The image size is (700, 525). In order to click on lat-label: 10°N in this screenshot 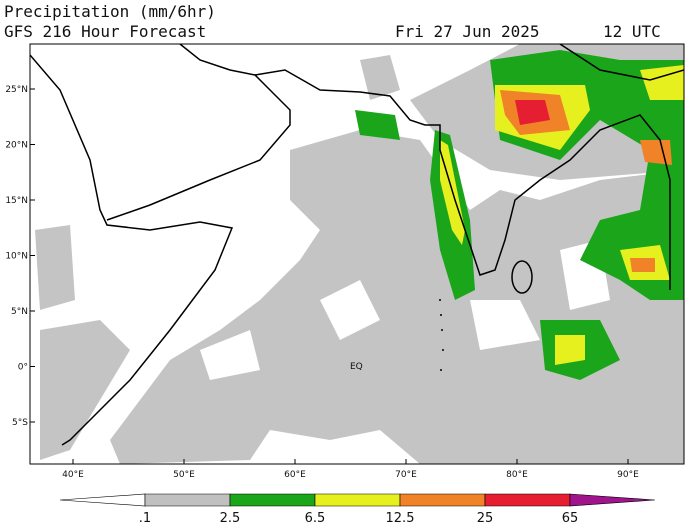, I will do `click(16, 257)`.